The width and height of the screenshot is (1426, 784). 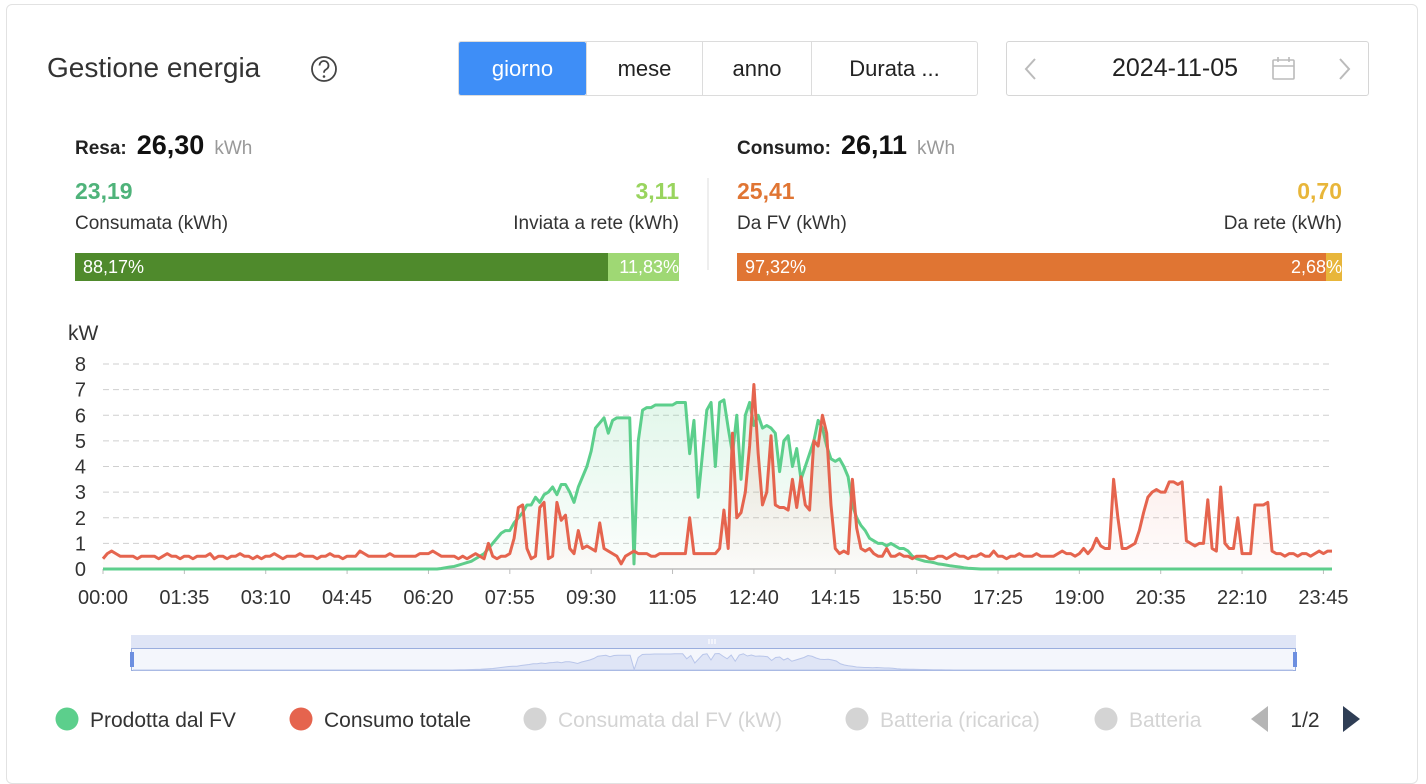 I want to click on y-tick-label: 3, so click(x=80, y=493).